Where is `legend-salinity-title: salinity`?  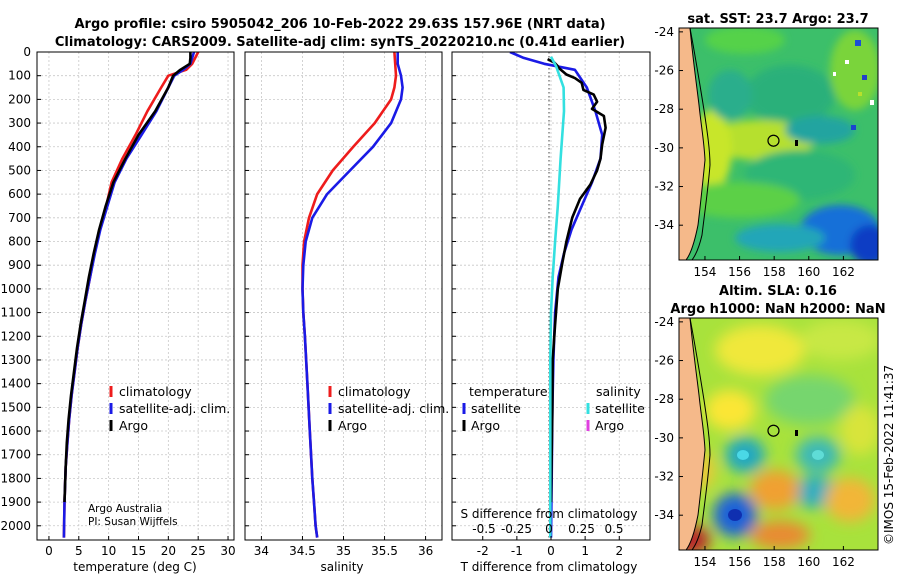 legend-salinity-title: salinity is located at coordinates (618, 391).